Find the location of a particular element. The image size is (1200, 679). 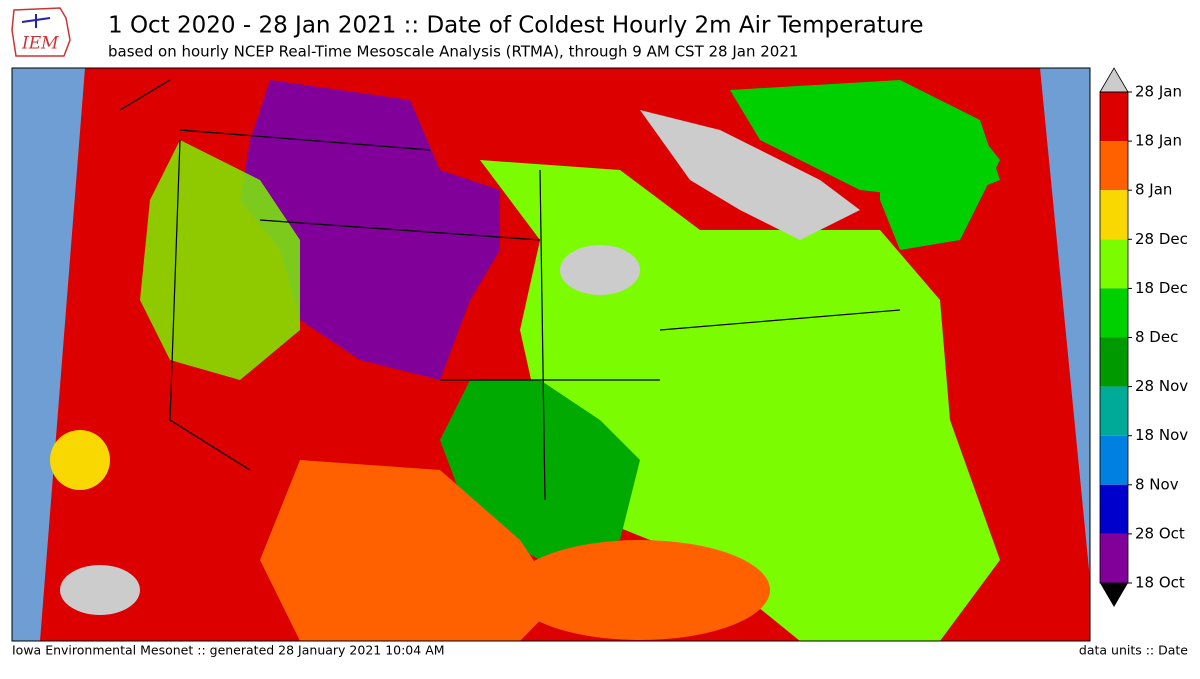

colorbar-label: 28 Nov is located at coordinates (1161, 386).